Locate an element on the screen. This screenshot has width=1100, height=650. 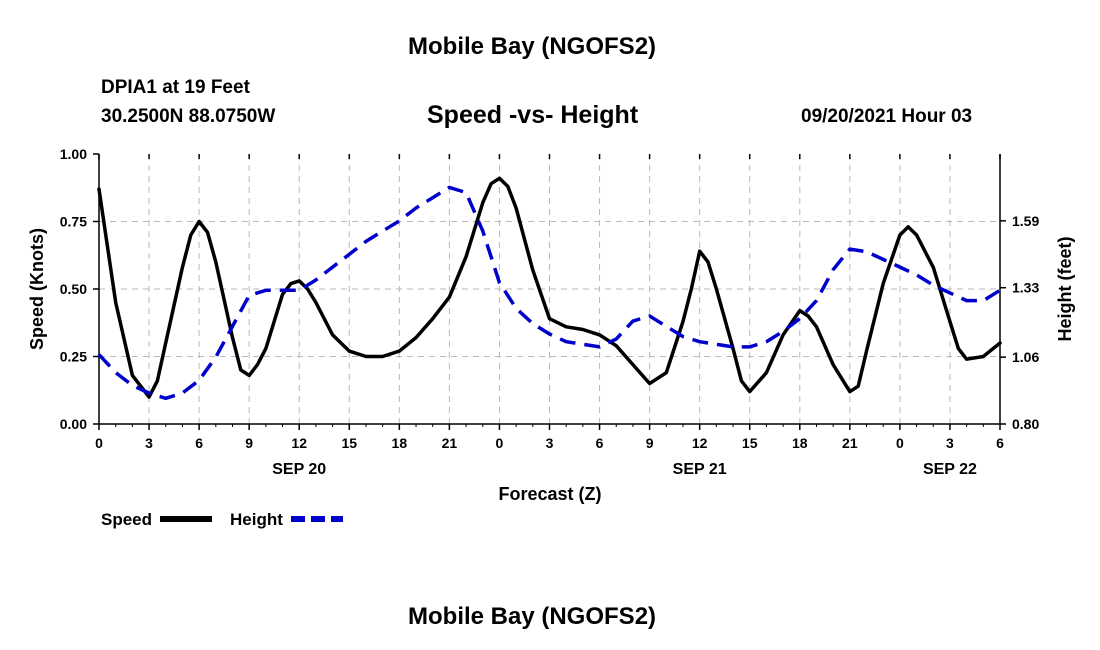
page-title: Mobile Bay (NGOFS2) is located at coordinates (532, 46).